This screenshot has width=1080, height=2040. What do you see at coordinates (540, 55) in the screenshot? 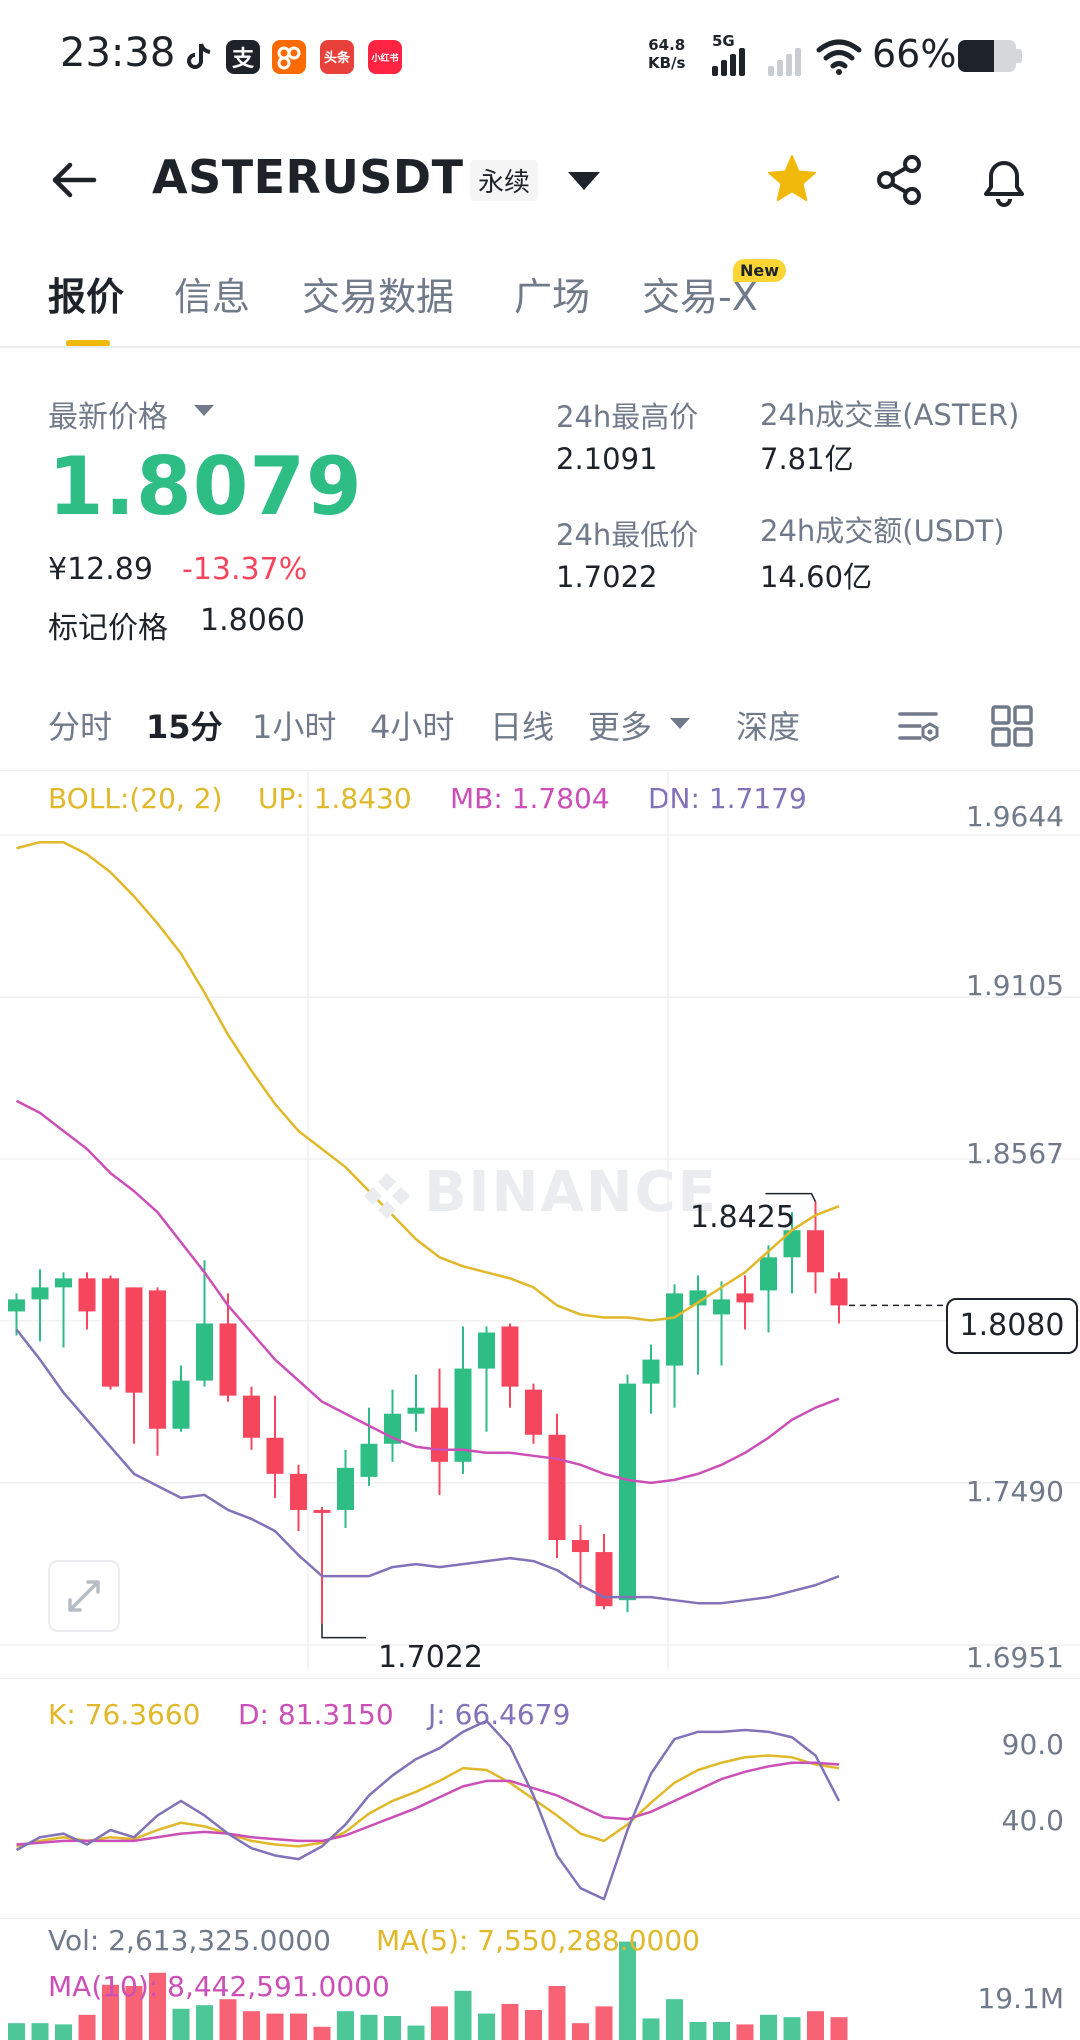
I see `status-bar: 23:38 支 头条 小红书 64.8 KB/s 5G 66%` at bounding box center [540, 55].